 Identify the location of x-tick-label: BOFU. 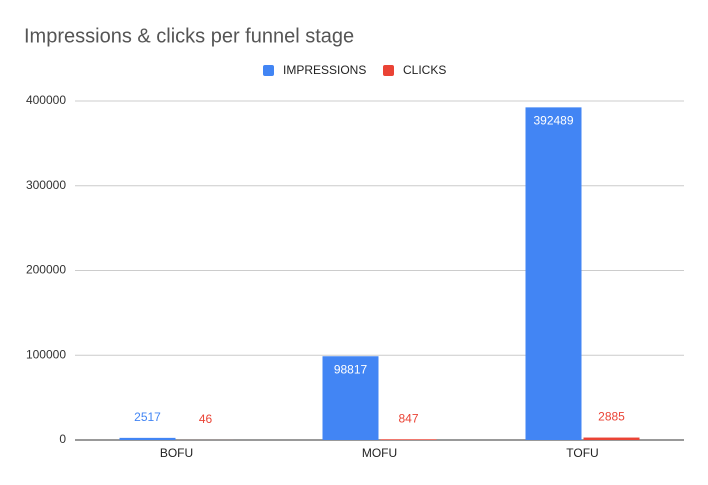
(176, 453).